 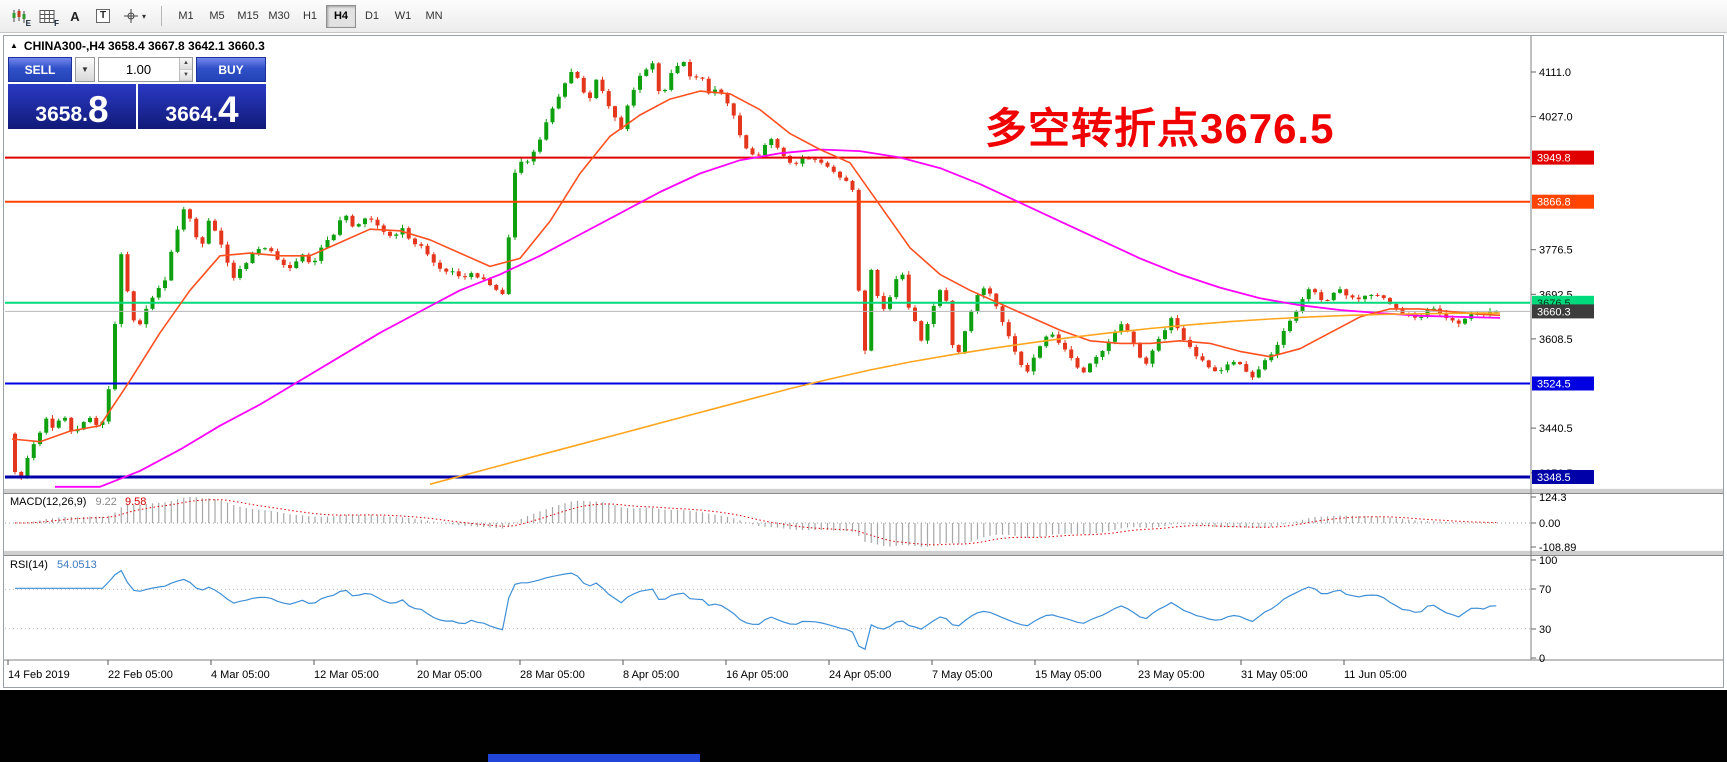 What do you see at coordinates (1557, 548) in the screenshot?
I see `svg-text: -108.89` at bounding box center [1557, 548].